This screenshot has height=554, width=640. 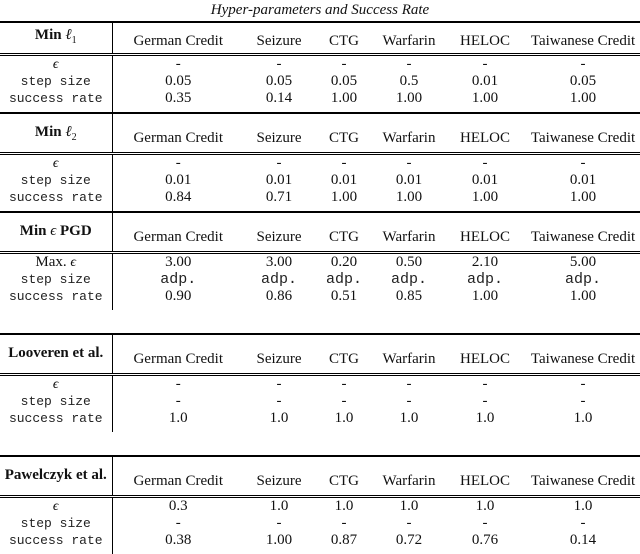 I want to click on row-label-text: Max., so click(x=53, y=262).